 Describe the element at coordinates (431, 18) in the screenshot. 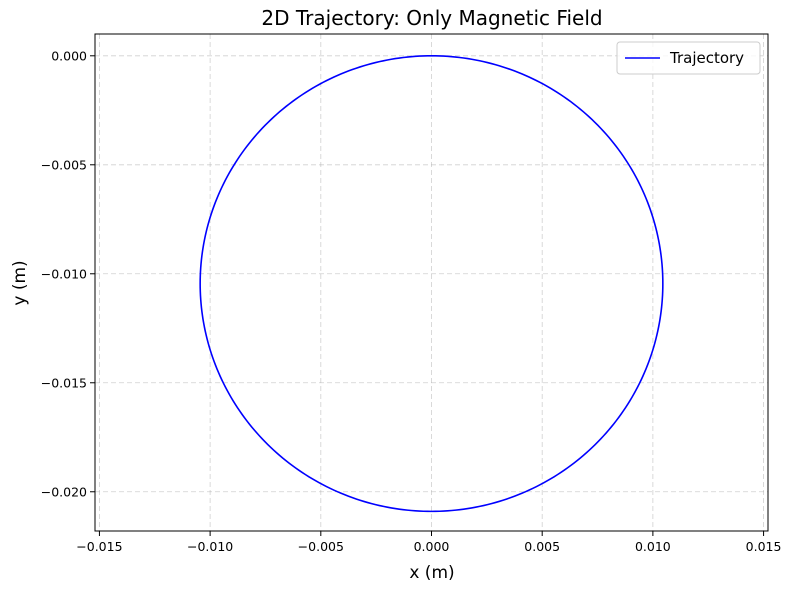

I see `chart-title: 2D Trajectory: Only Magnetic Field` at that location.